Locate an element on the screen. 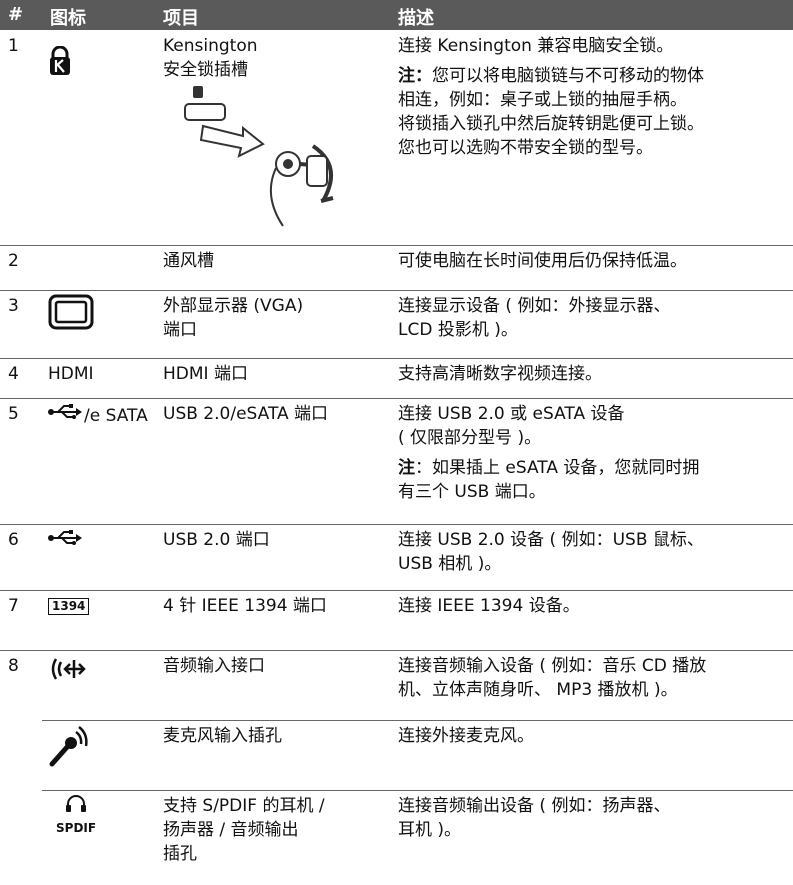 The height and width of the screenshot is (885, 793). note: 注：如果插上 eSATA 设备，您就同时拥 有三个 USB 端口。 is located at coordinates (548, 480).